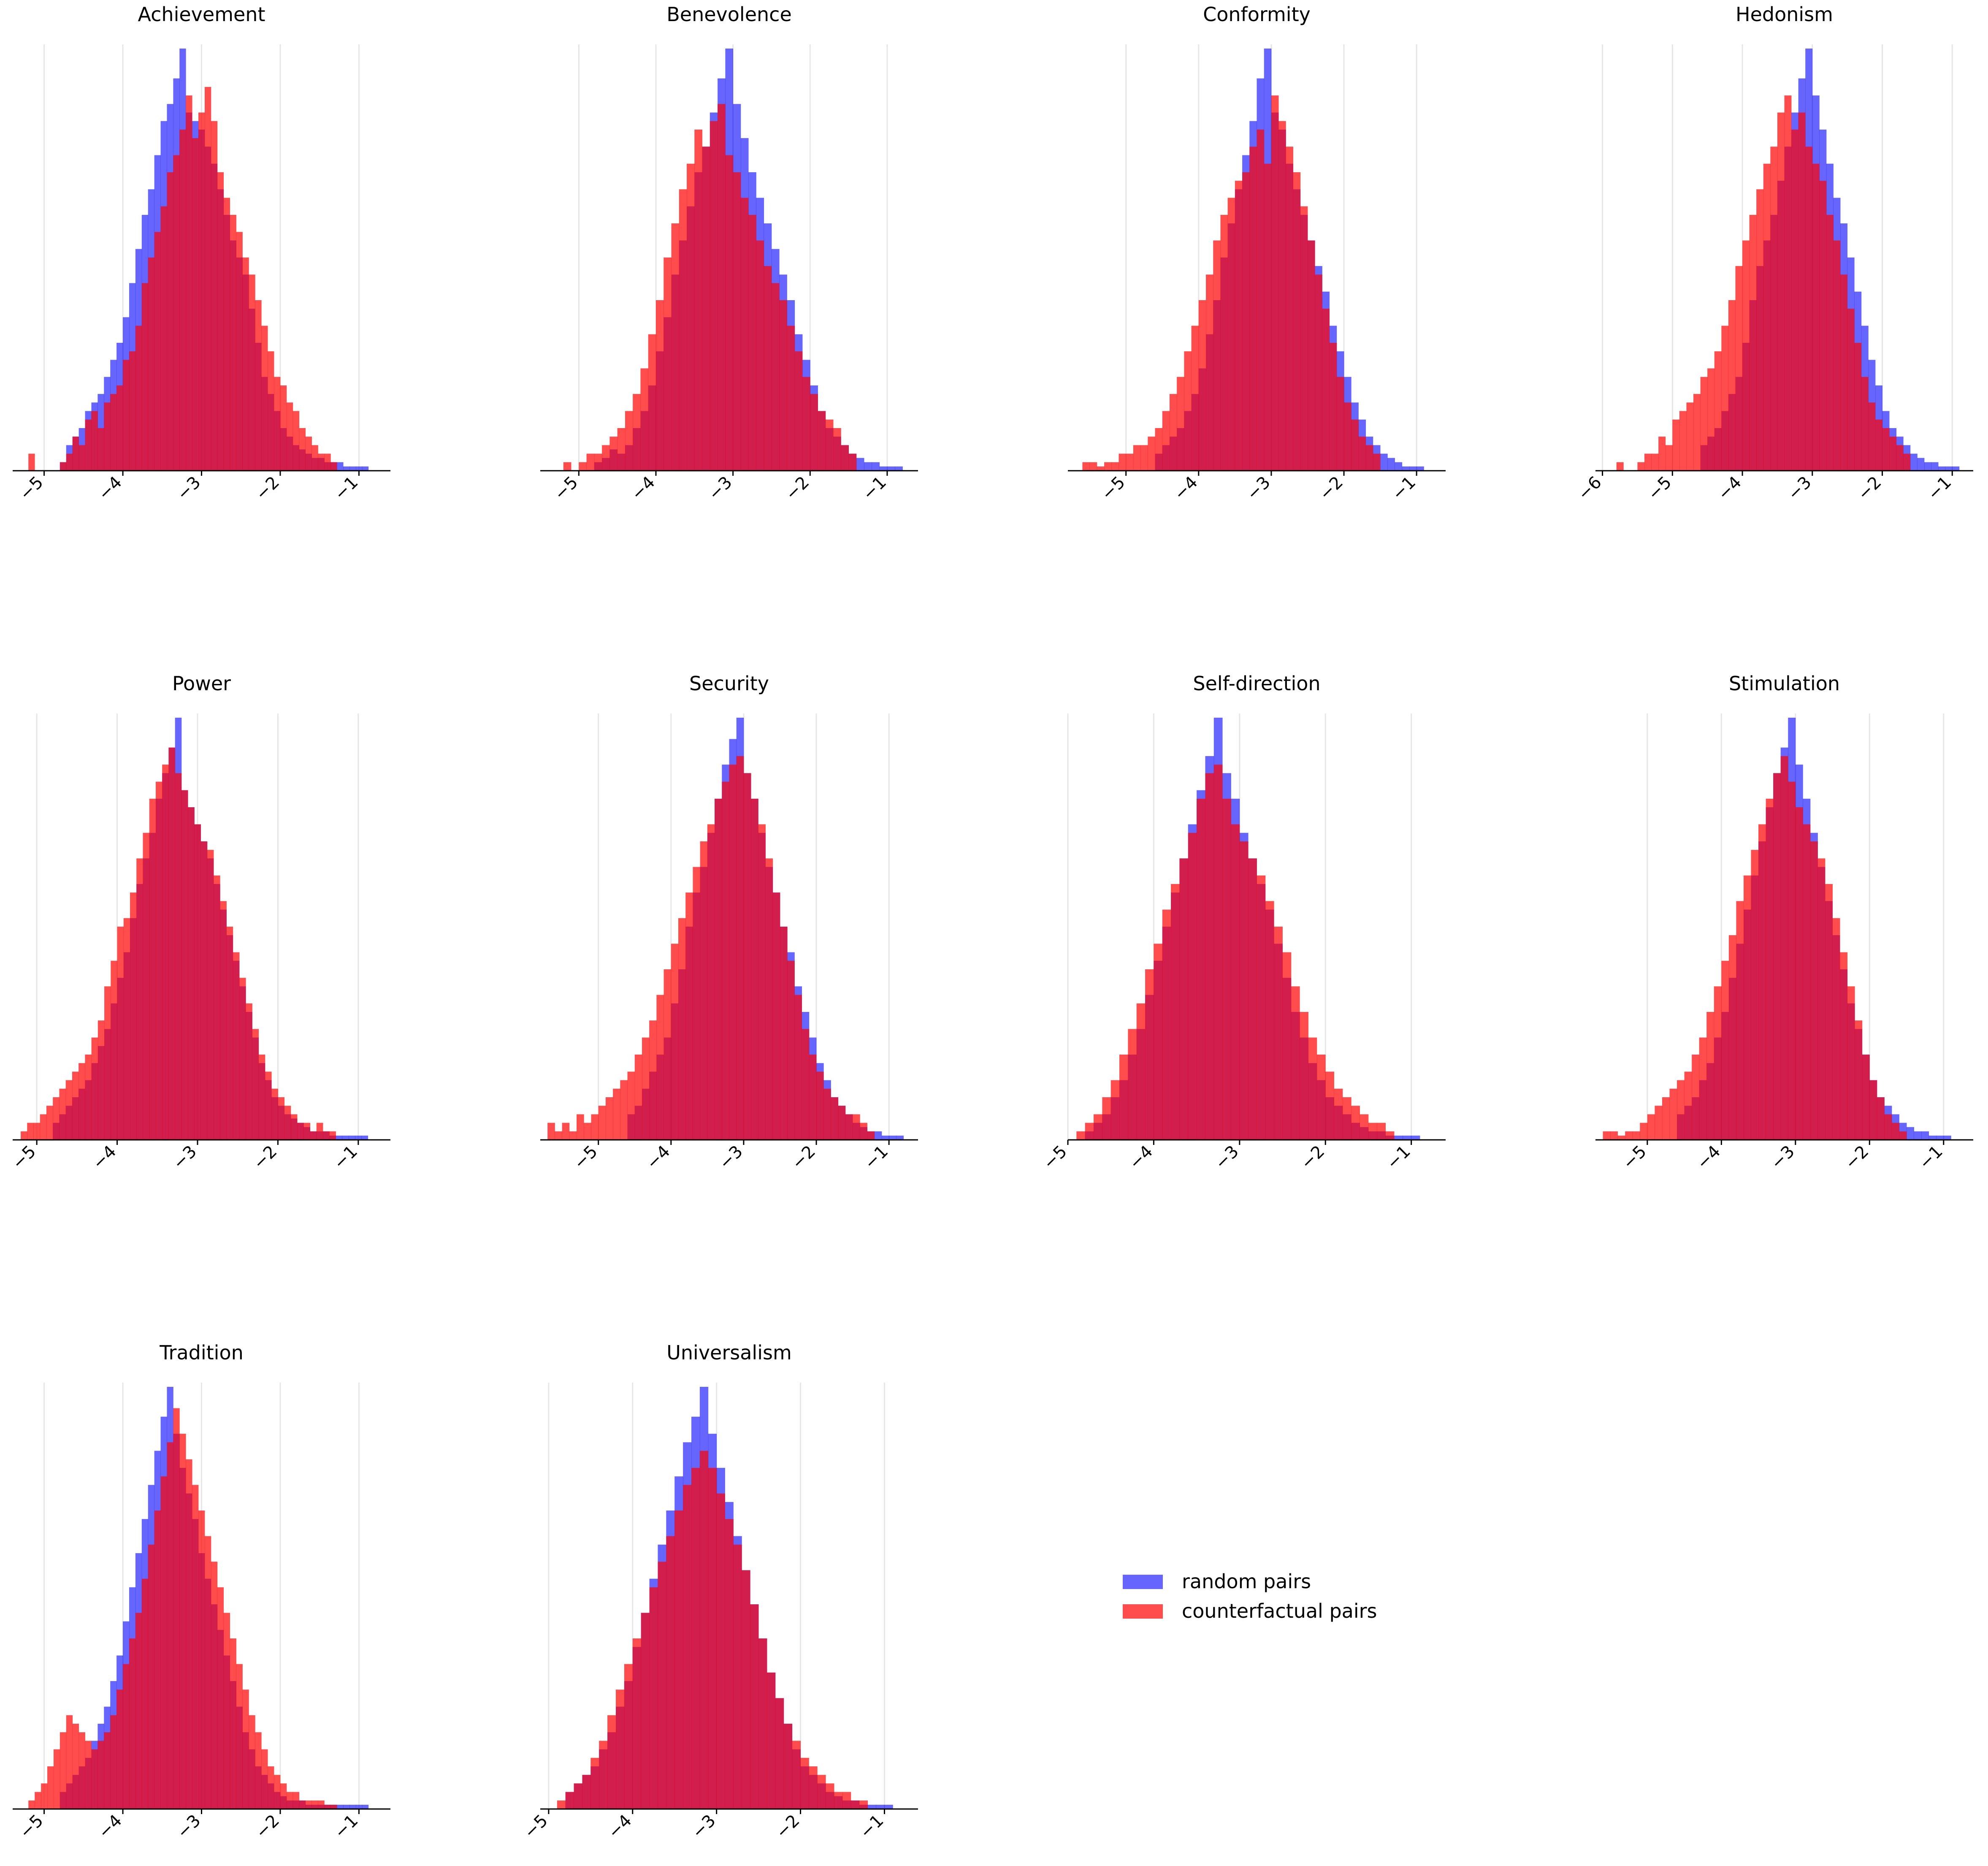 Image resolution: width=1988 pixels, height=1866 pixels. I want to click on legend-label-random-pairs: random pairs, so click(1246, 1581).